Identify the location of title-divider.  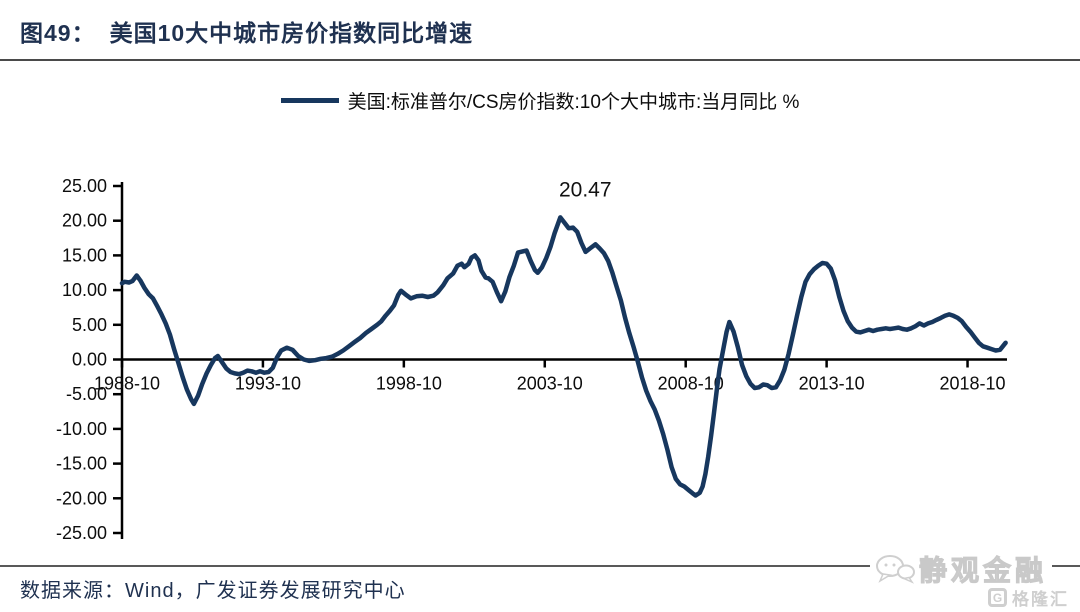
(540, 60).